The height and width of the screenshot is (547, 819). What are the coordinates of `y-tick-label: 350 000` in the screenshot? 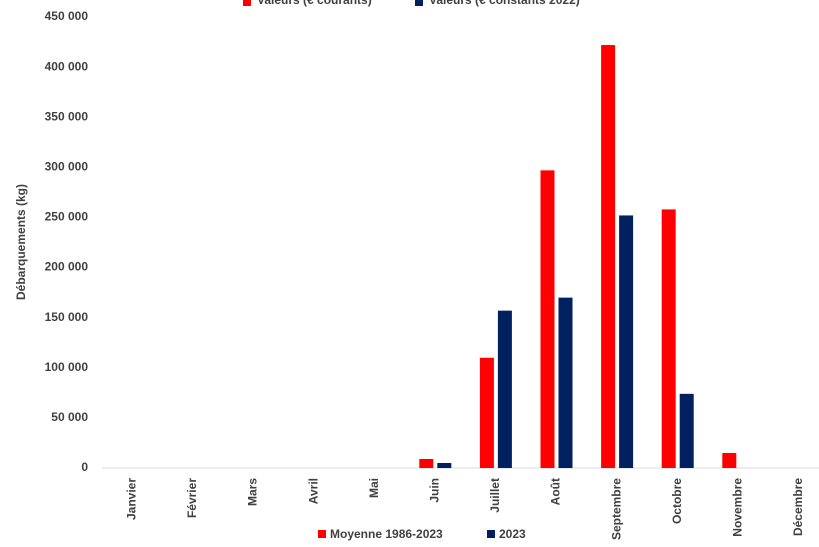 It's located at (67, 116).